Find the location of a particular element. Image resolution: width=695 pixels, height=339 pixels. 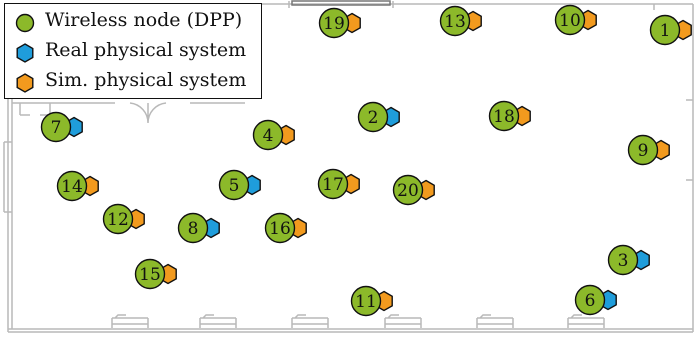

node-label: 14 is located at coordinates (72, 187).